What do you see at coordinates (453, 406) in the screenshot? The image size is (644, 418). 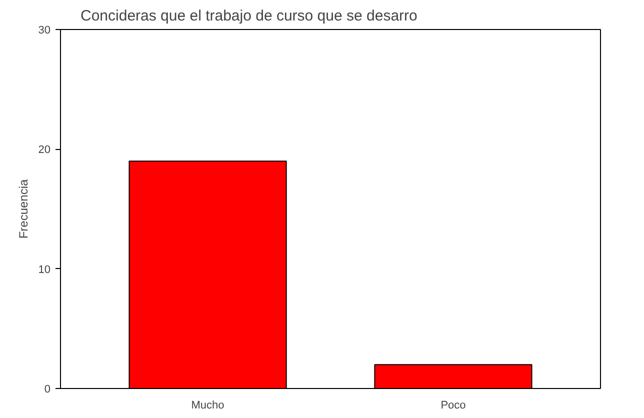 I see `x-tick-label: Poco` at bounding box center [453, 406].